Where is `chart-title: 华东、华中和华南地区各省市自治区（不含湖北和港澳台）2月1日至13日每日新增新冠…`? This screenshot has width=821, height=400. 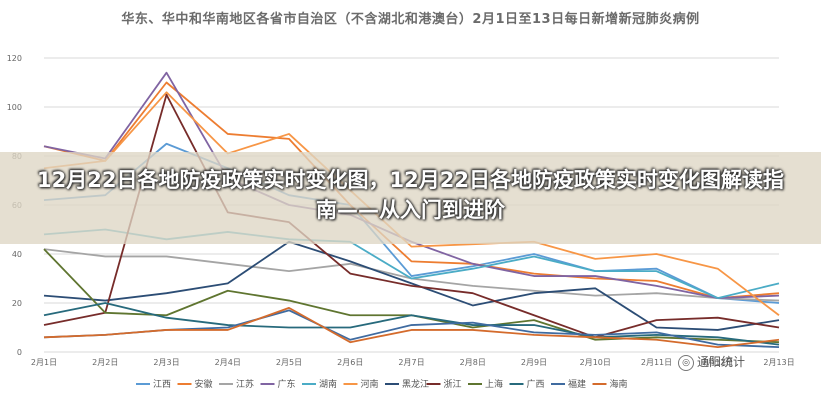
chart-title: 华东、华中和华南地区各省市自治区（不含湖北和港澳台）2月1日至13日每日新增新冠… is located at coordinates (410, 19).